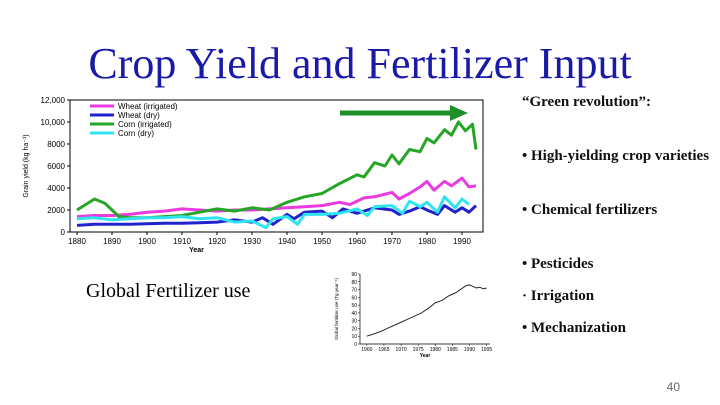  I want to click on y-tick-label: 8000, so click(56, 144).